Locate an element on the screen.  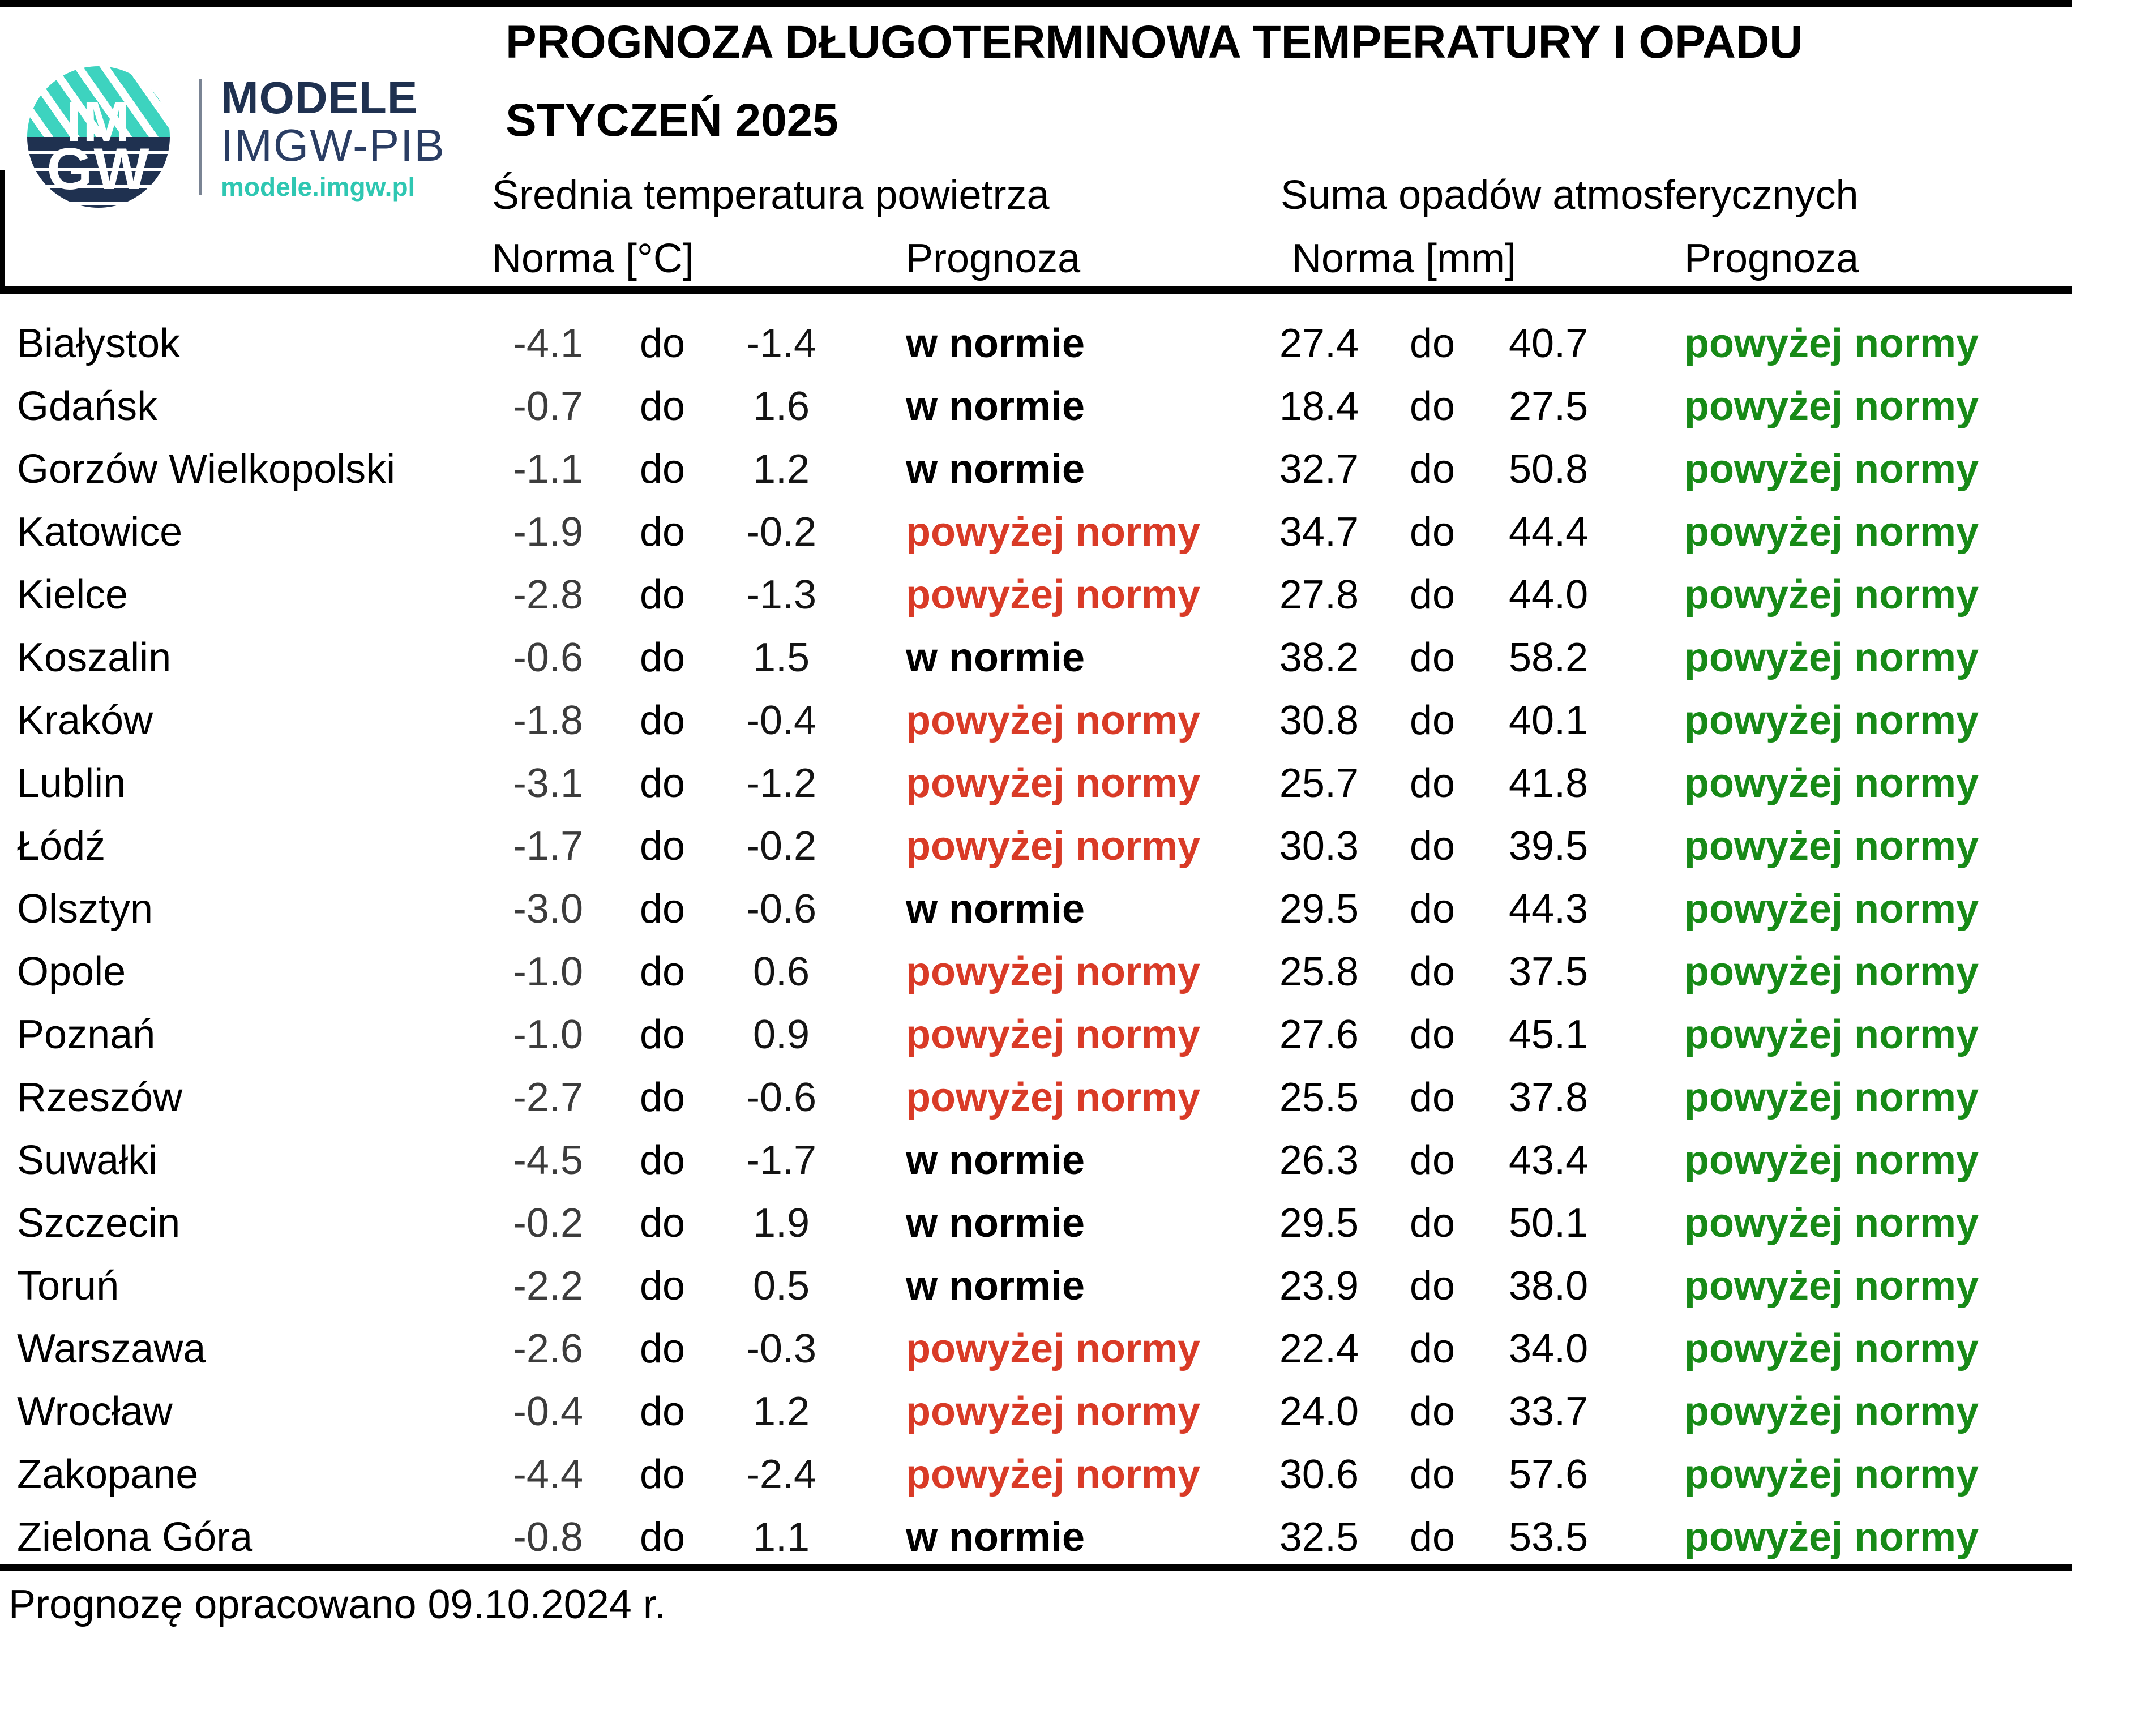
temp-norm-low: -0.7 is located at coordinates (547, 406).